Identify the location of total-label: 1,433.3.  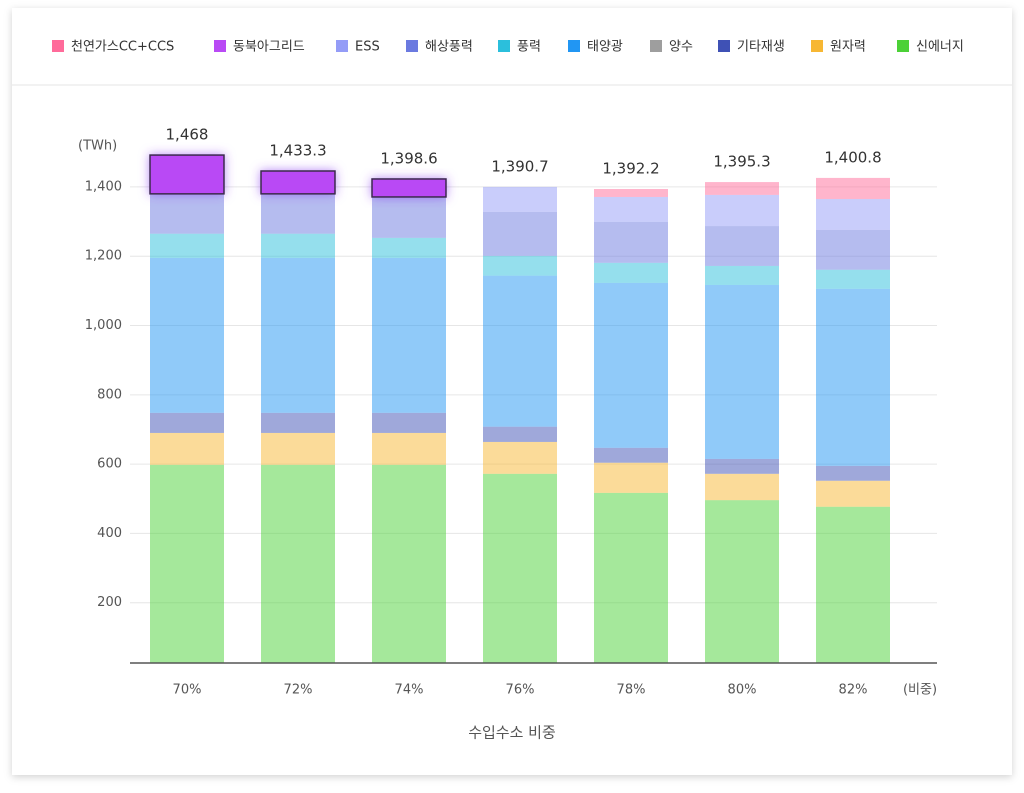
(297, 150).